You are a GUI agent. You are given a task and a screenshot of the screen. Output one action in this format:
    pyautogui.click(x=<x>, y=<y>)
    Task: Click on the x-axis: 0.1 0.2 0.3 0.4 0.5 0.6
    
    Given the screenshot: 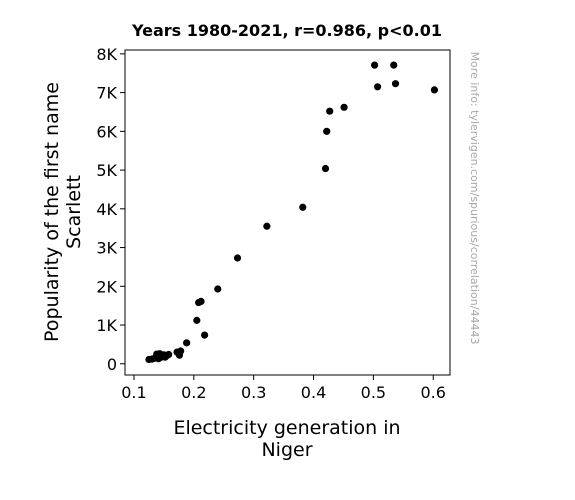 What is the action you would take?
    pyautogui.click(x=283, y=388)
    